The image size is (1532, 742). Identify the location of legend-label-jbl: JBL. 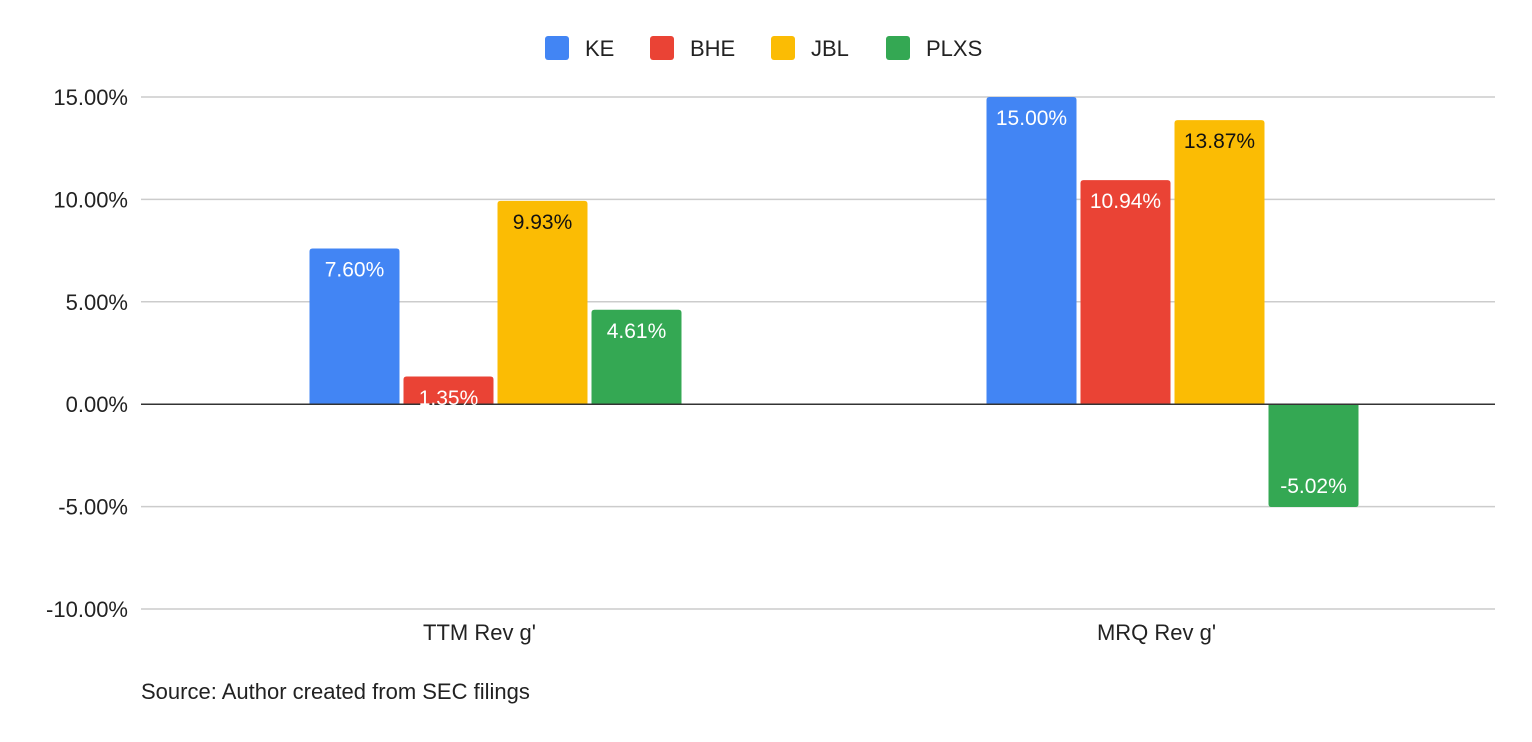
(830, 48).